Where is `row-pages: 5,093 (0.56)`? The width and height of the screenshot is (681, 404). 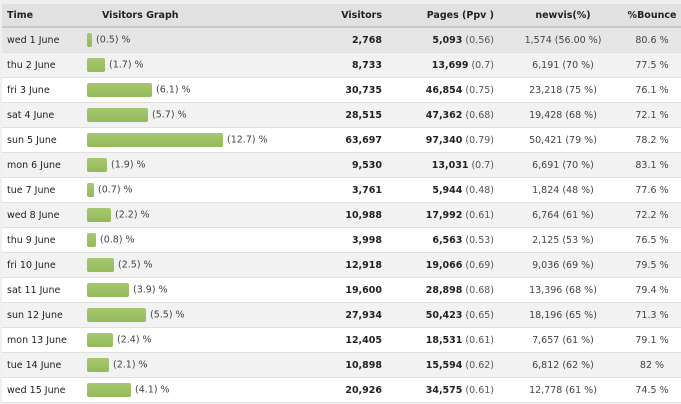
row-pages: 5,093 (0.56) is located at coordinates (445, 40).